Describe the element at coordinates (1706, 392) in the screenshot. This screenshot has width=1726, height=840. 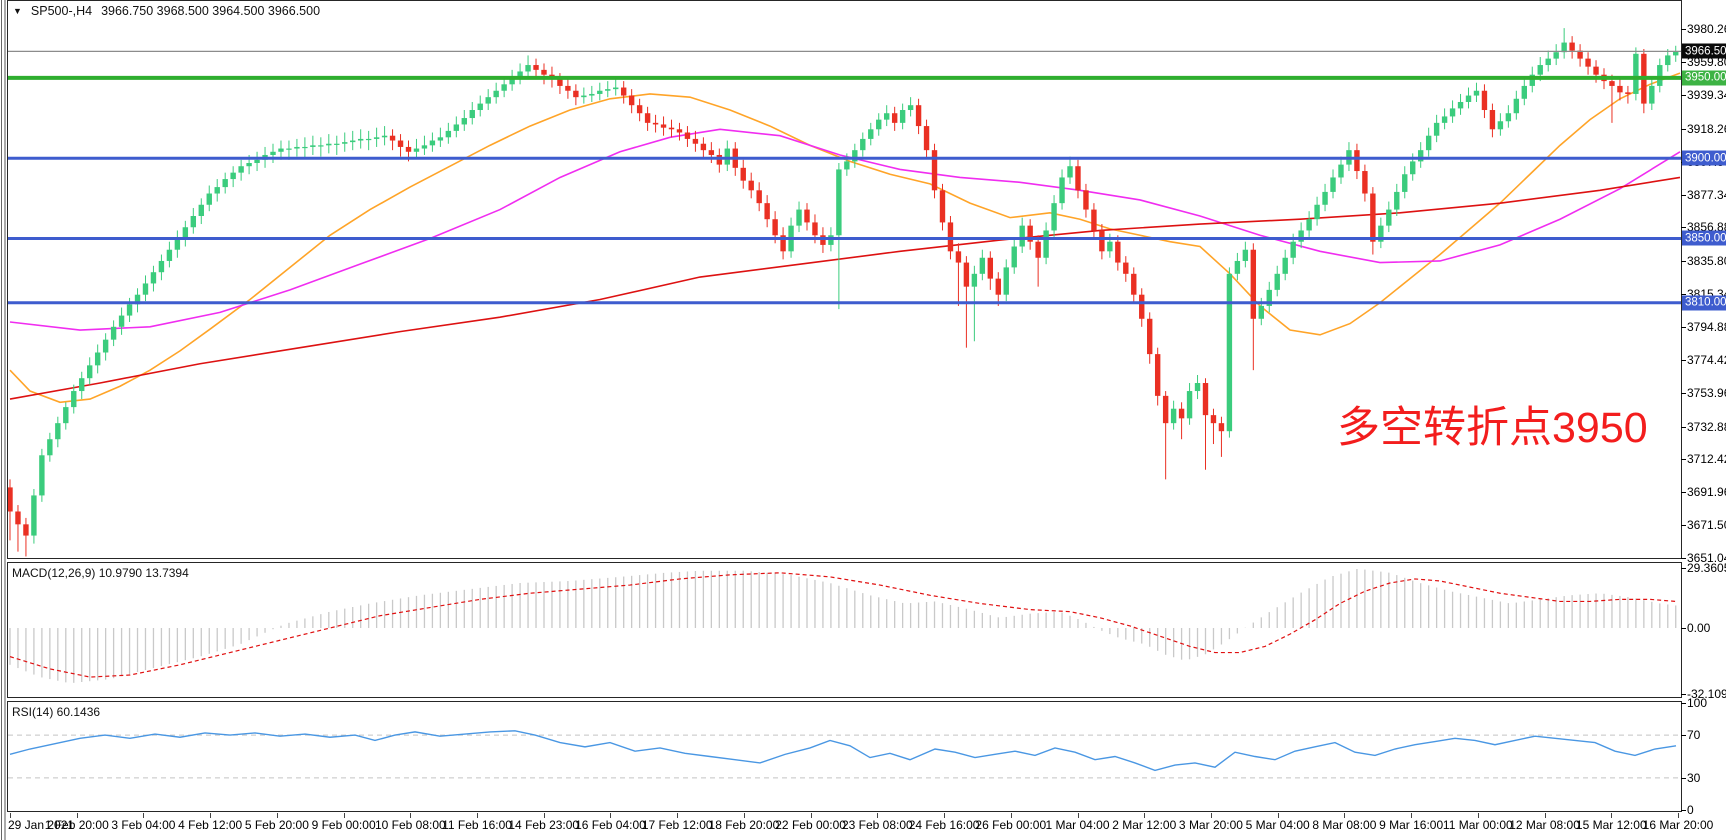
I see `price-axis-label: 3753.960` at that location.